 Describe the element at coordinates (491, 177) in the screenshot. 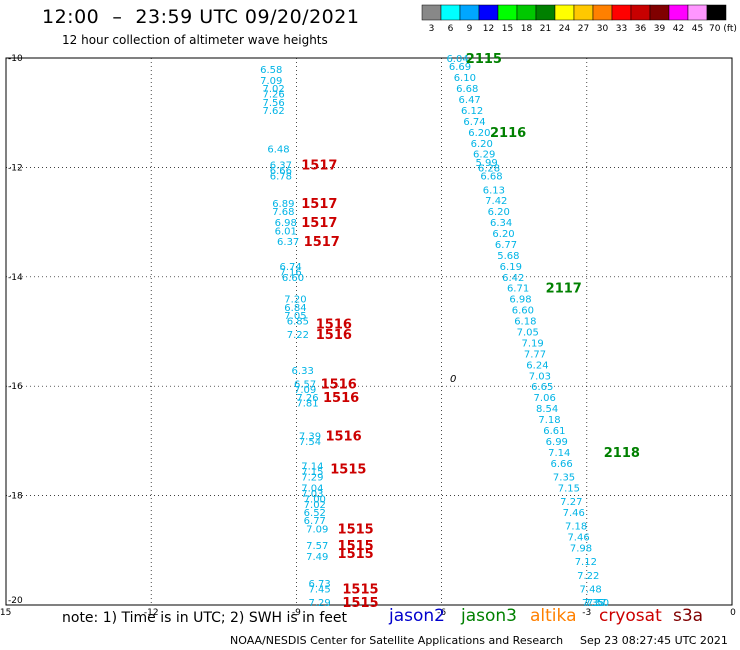

I see `data-point-jason3: 6.68` at that location.